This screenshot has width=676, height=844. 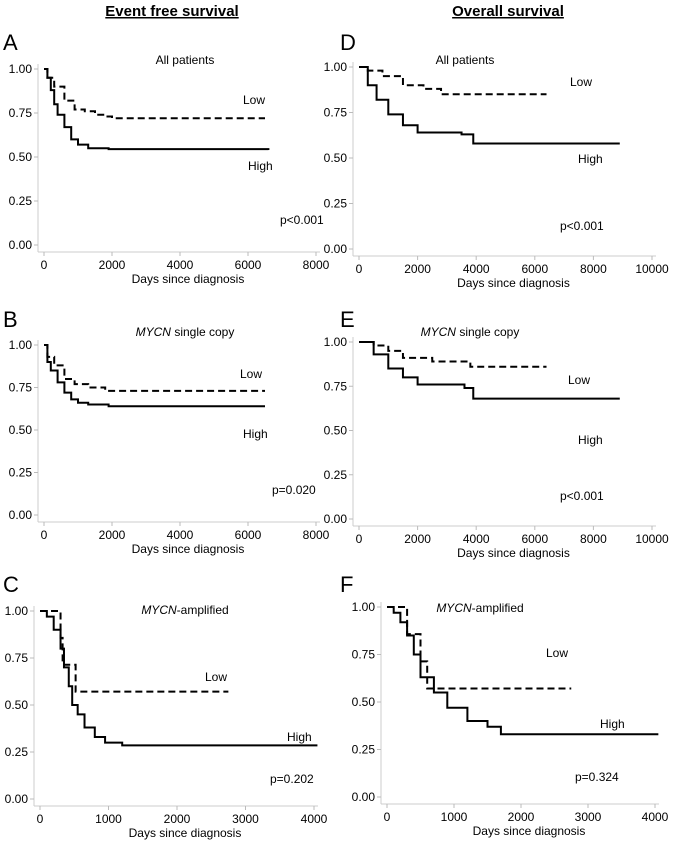 I want to click on panel-subtitle: All patients, so click(x=465, y=60).